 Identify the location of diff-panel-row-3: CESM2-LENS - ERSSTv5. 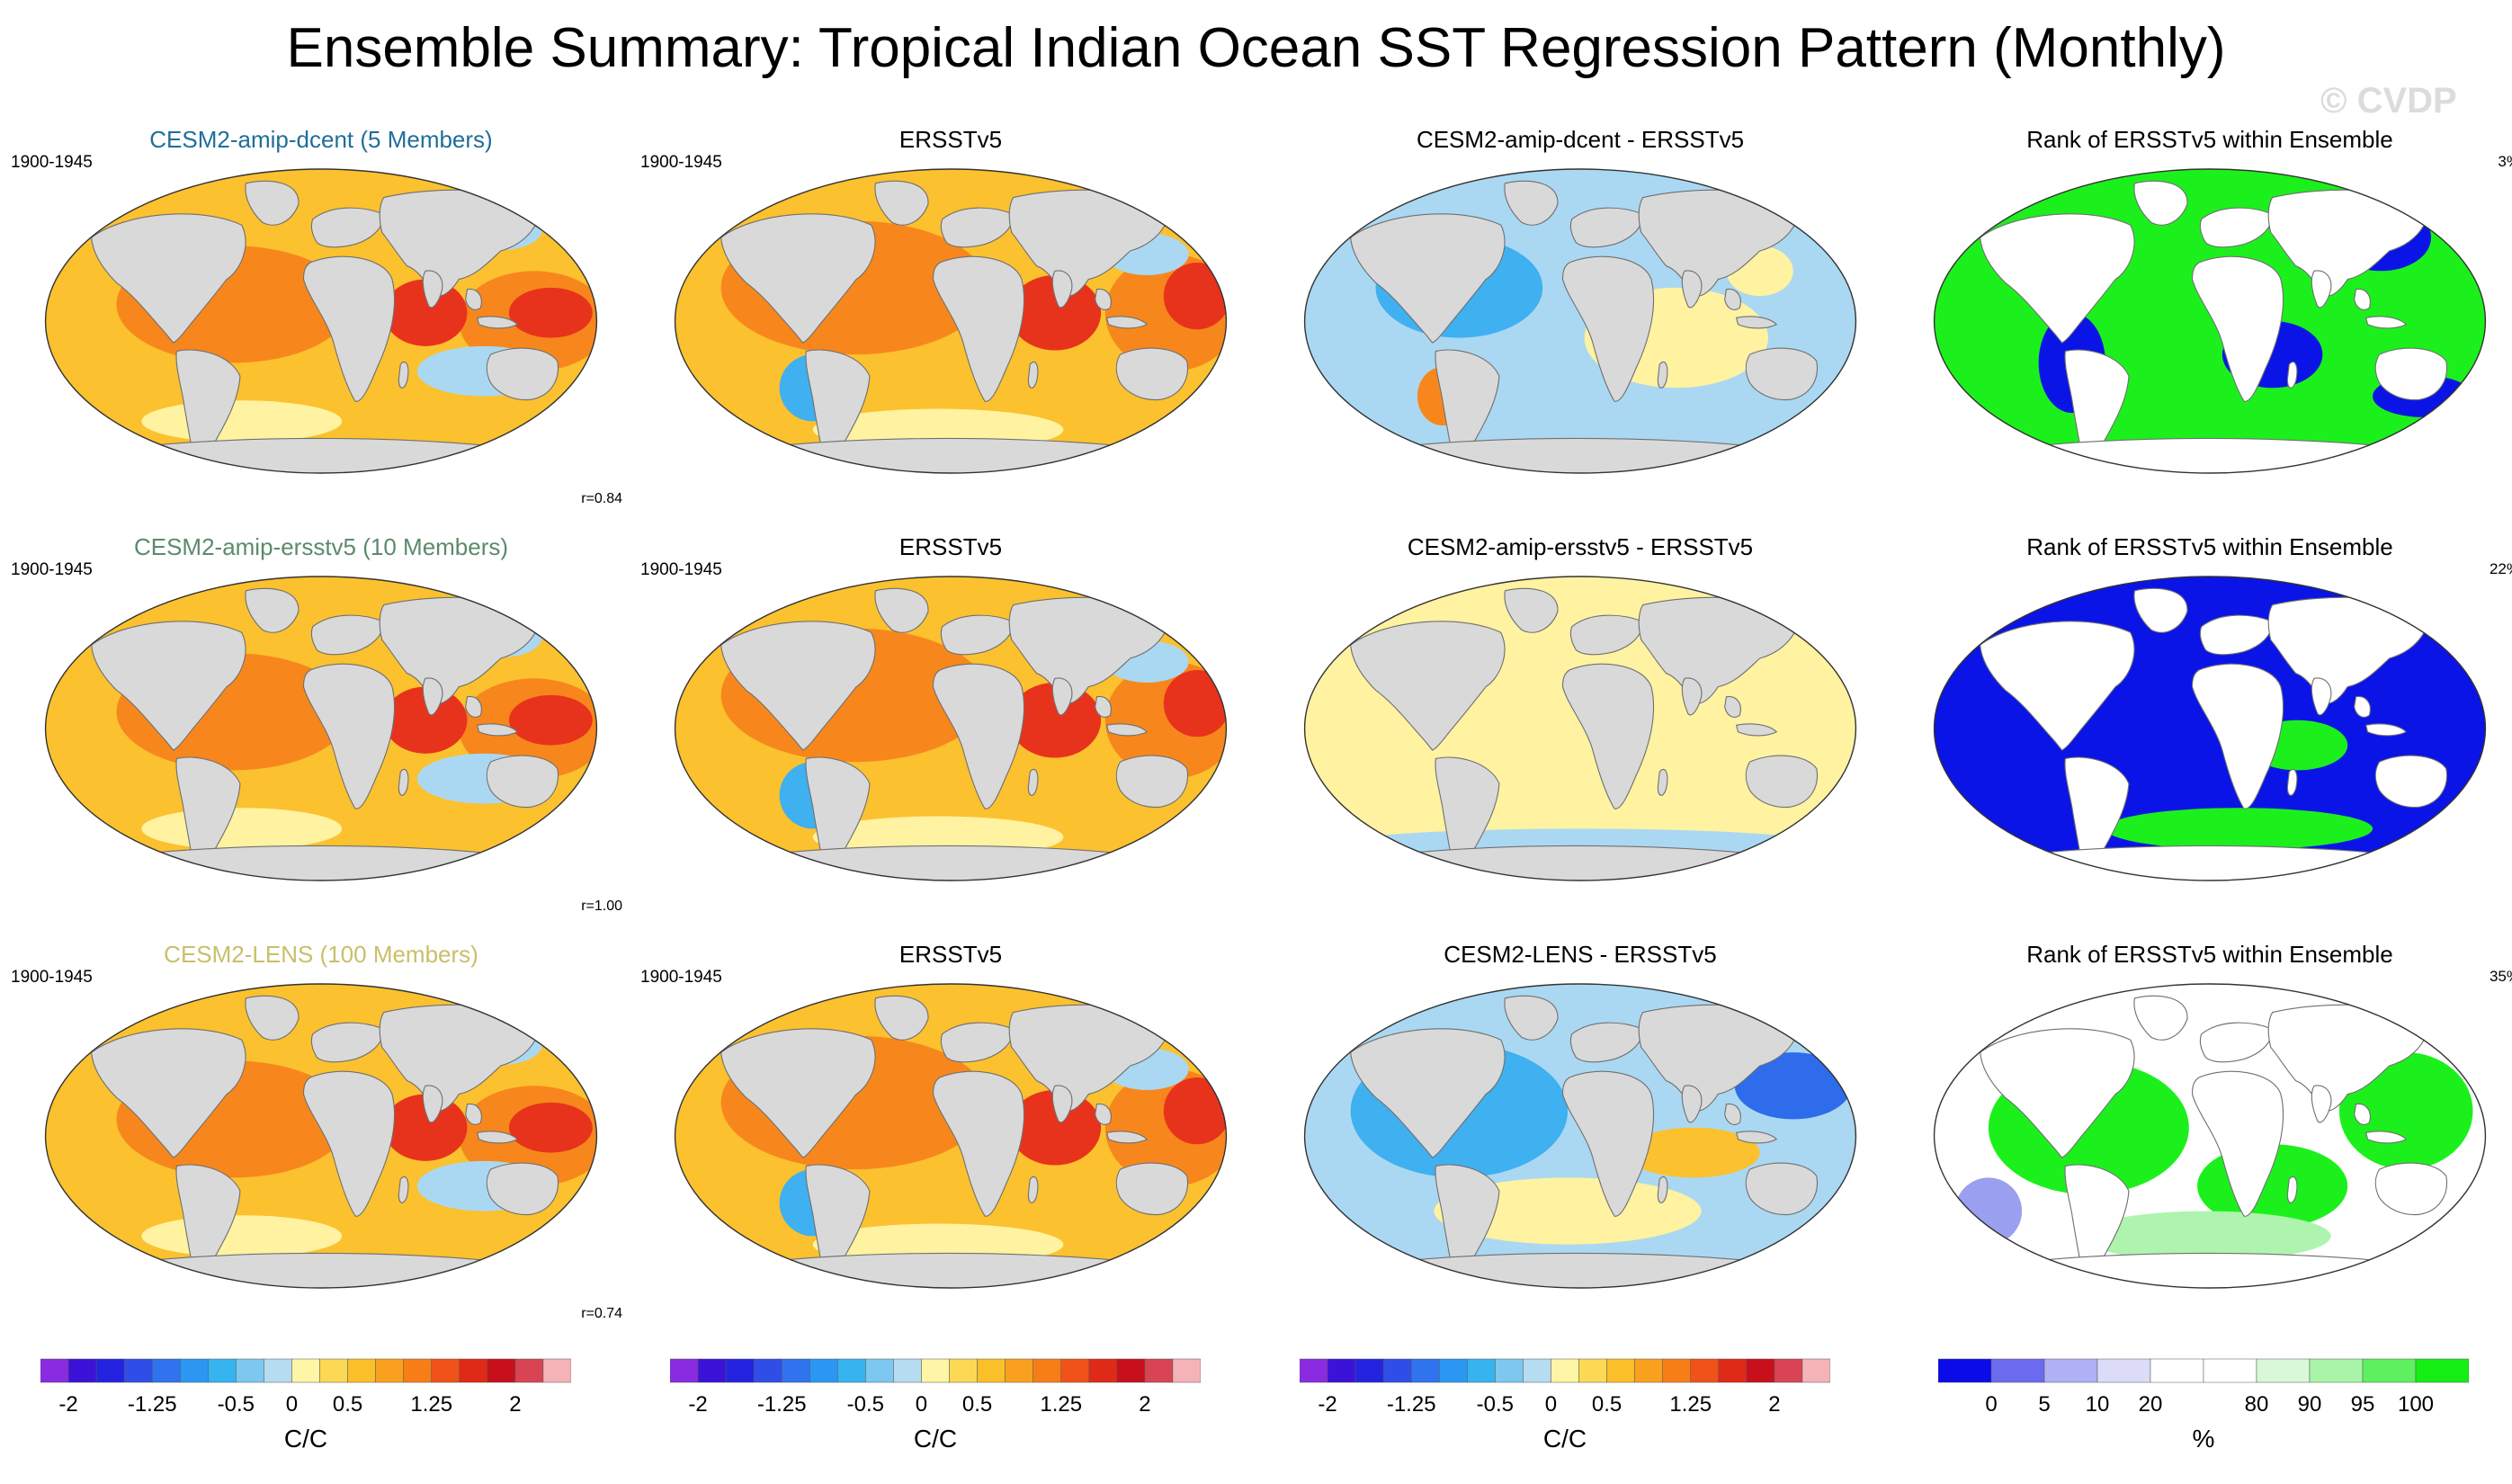
(1580, 1147).